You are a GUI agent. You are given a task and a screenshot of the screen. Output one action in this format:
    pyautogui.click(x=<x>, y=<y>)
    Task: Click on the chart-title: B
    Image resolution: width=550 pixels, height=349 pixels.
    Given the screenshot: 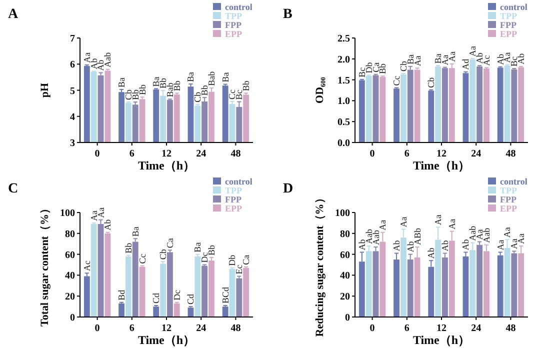 What is the action you would take?
    pyautogui.click(x=287, y=14)
    